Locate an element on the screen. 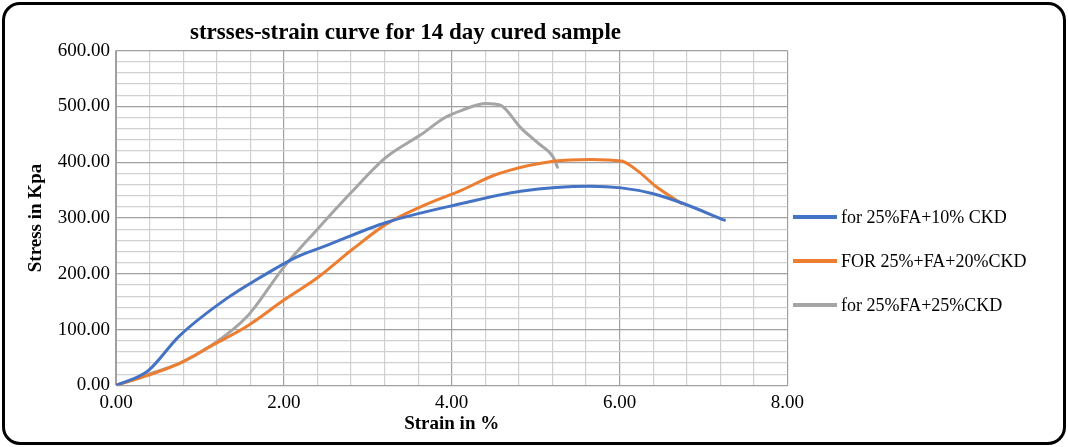  x-axis-title: Strain in % is located at coordinates (452, 422).